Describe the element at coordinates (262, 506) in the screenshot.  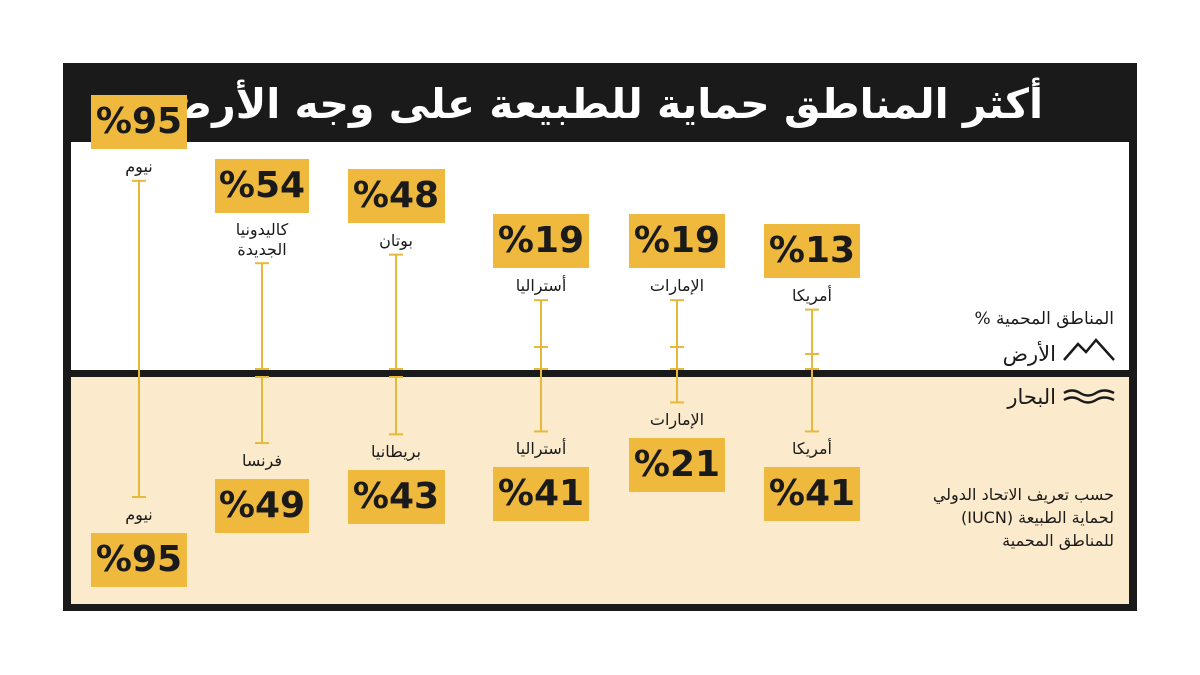
I see `sea-value-box: %49` at that location.